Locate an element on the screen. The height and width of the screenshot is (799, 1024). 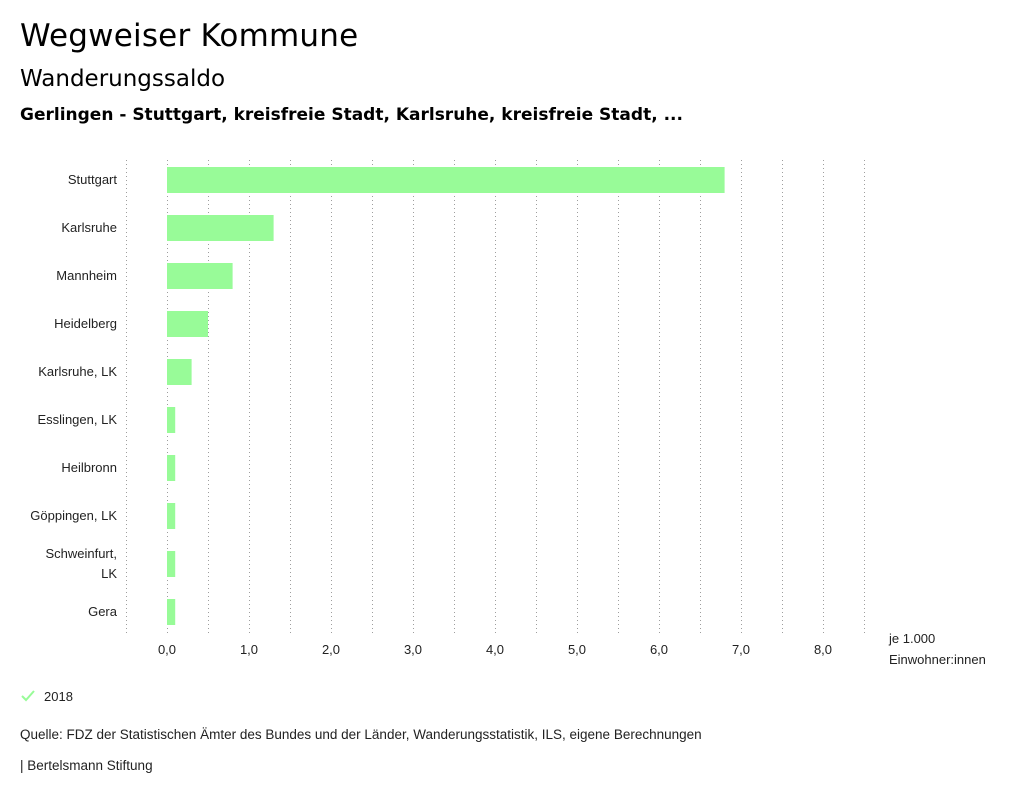
publisher-note: | Bertelsmann Stiftung is located at coordinates (86, 765).